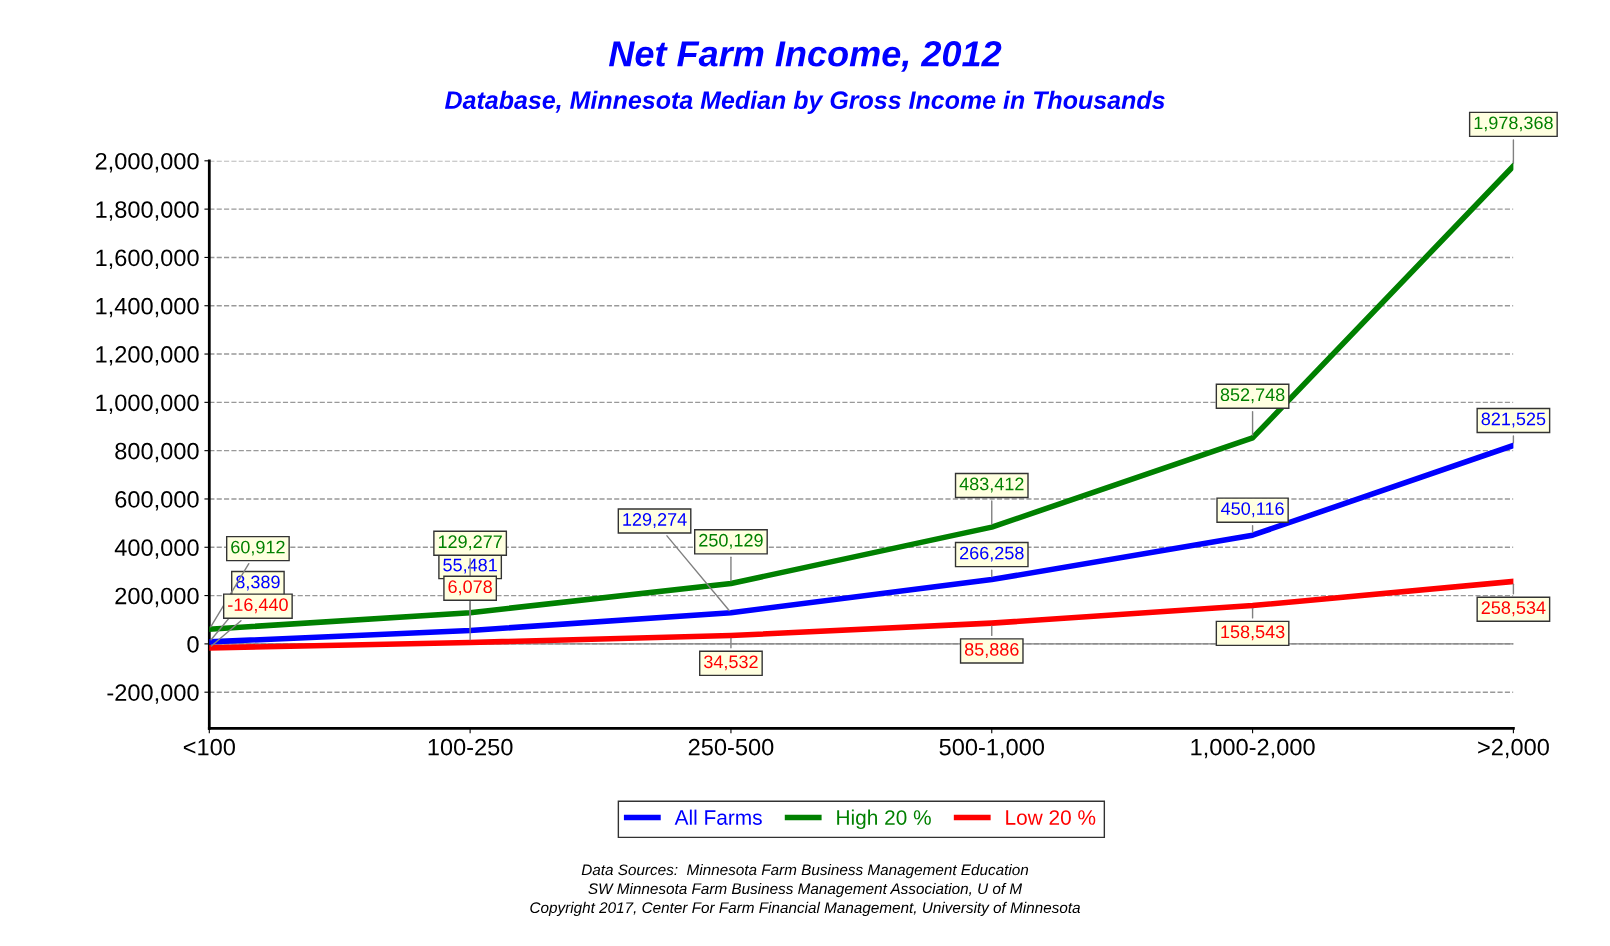 The image size is (1610, 946). Describe the element at coordinates (655, 520) in the screenshot. I see `data-label: 129,274` at that location.